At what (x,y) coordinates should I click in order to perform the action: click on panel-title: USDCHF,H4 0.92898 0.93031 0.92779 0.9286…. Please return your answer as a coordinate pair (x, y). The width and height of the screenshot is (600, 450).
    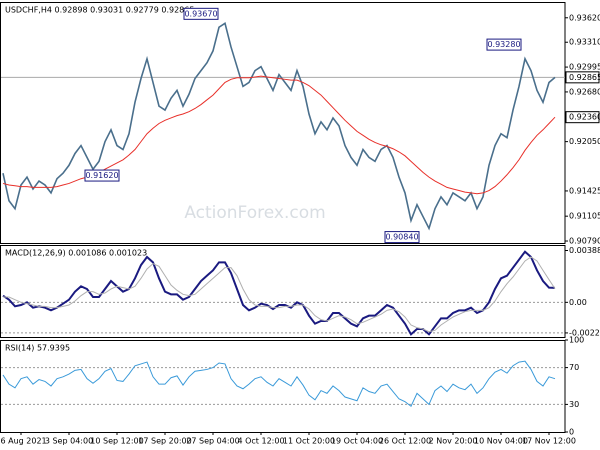
    Looking at the image, I should click on (99, 10).